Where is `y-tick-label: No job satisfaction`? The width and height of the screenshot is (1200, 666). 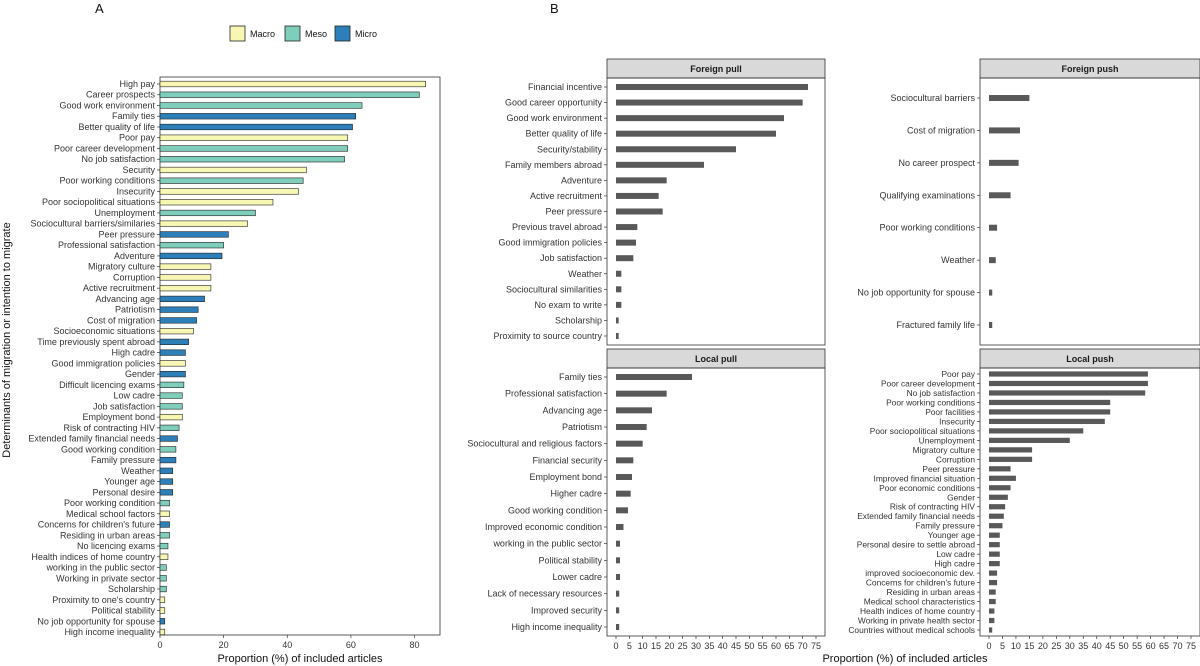 y-tick-label: No job satisfaction is located at coordinates (941, 393).